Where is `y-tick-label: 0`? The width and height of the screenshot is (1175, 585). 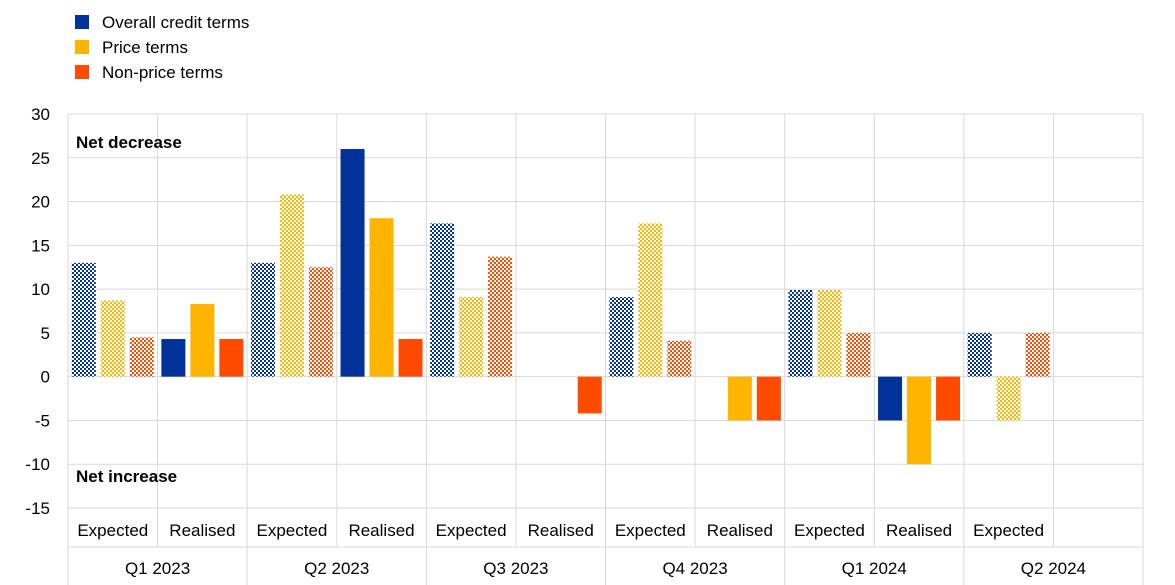 y-tick-label: 0 is located at coordinates (45, 377).